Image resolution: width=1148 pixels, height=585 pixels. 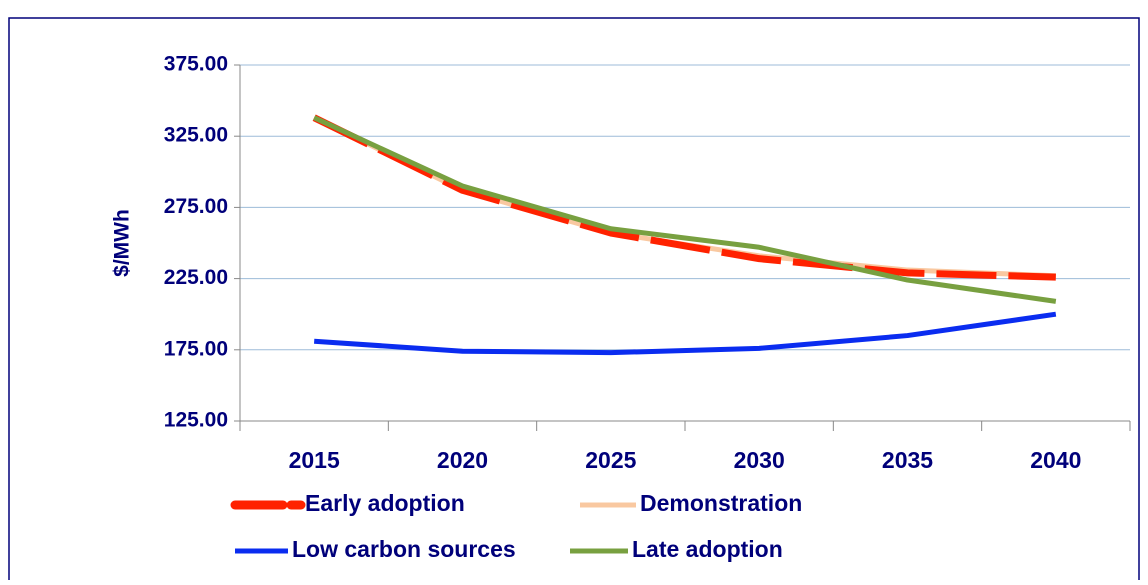 I want to click on y-tick-label: 125.00, so click(x=196, y=420).